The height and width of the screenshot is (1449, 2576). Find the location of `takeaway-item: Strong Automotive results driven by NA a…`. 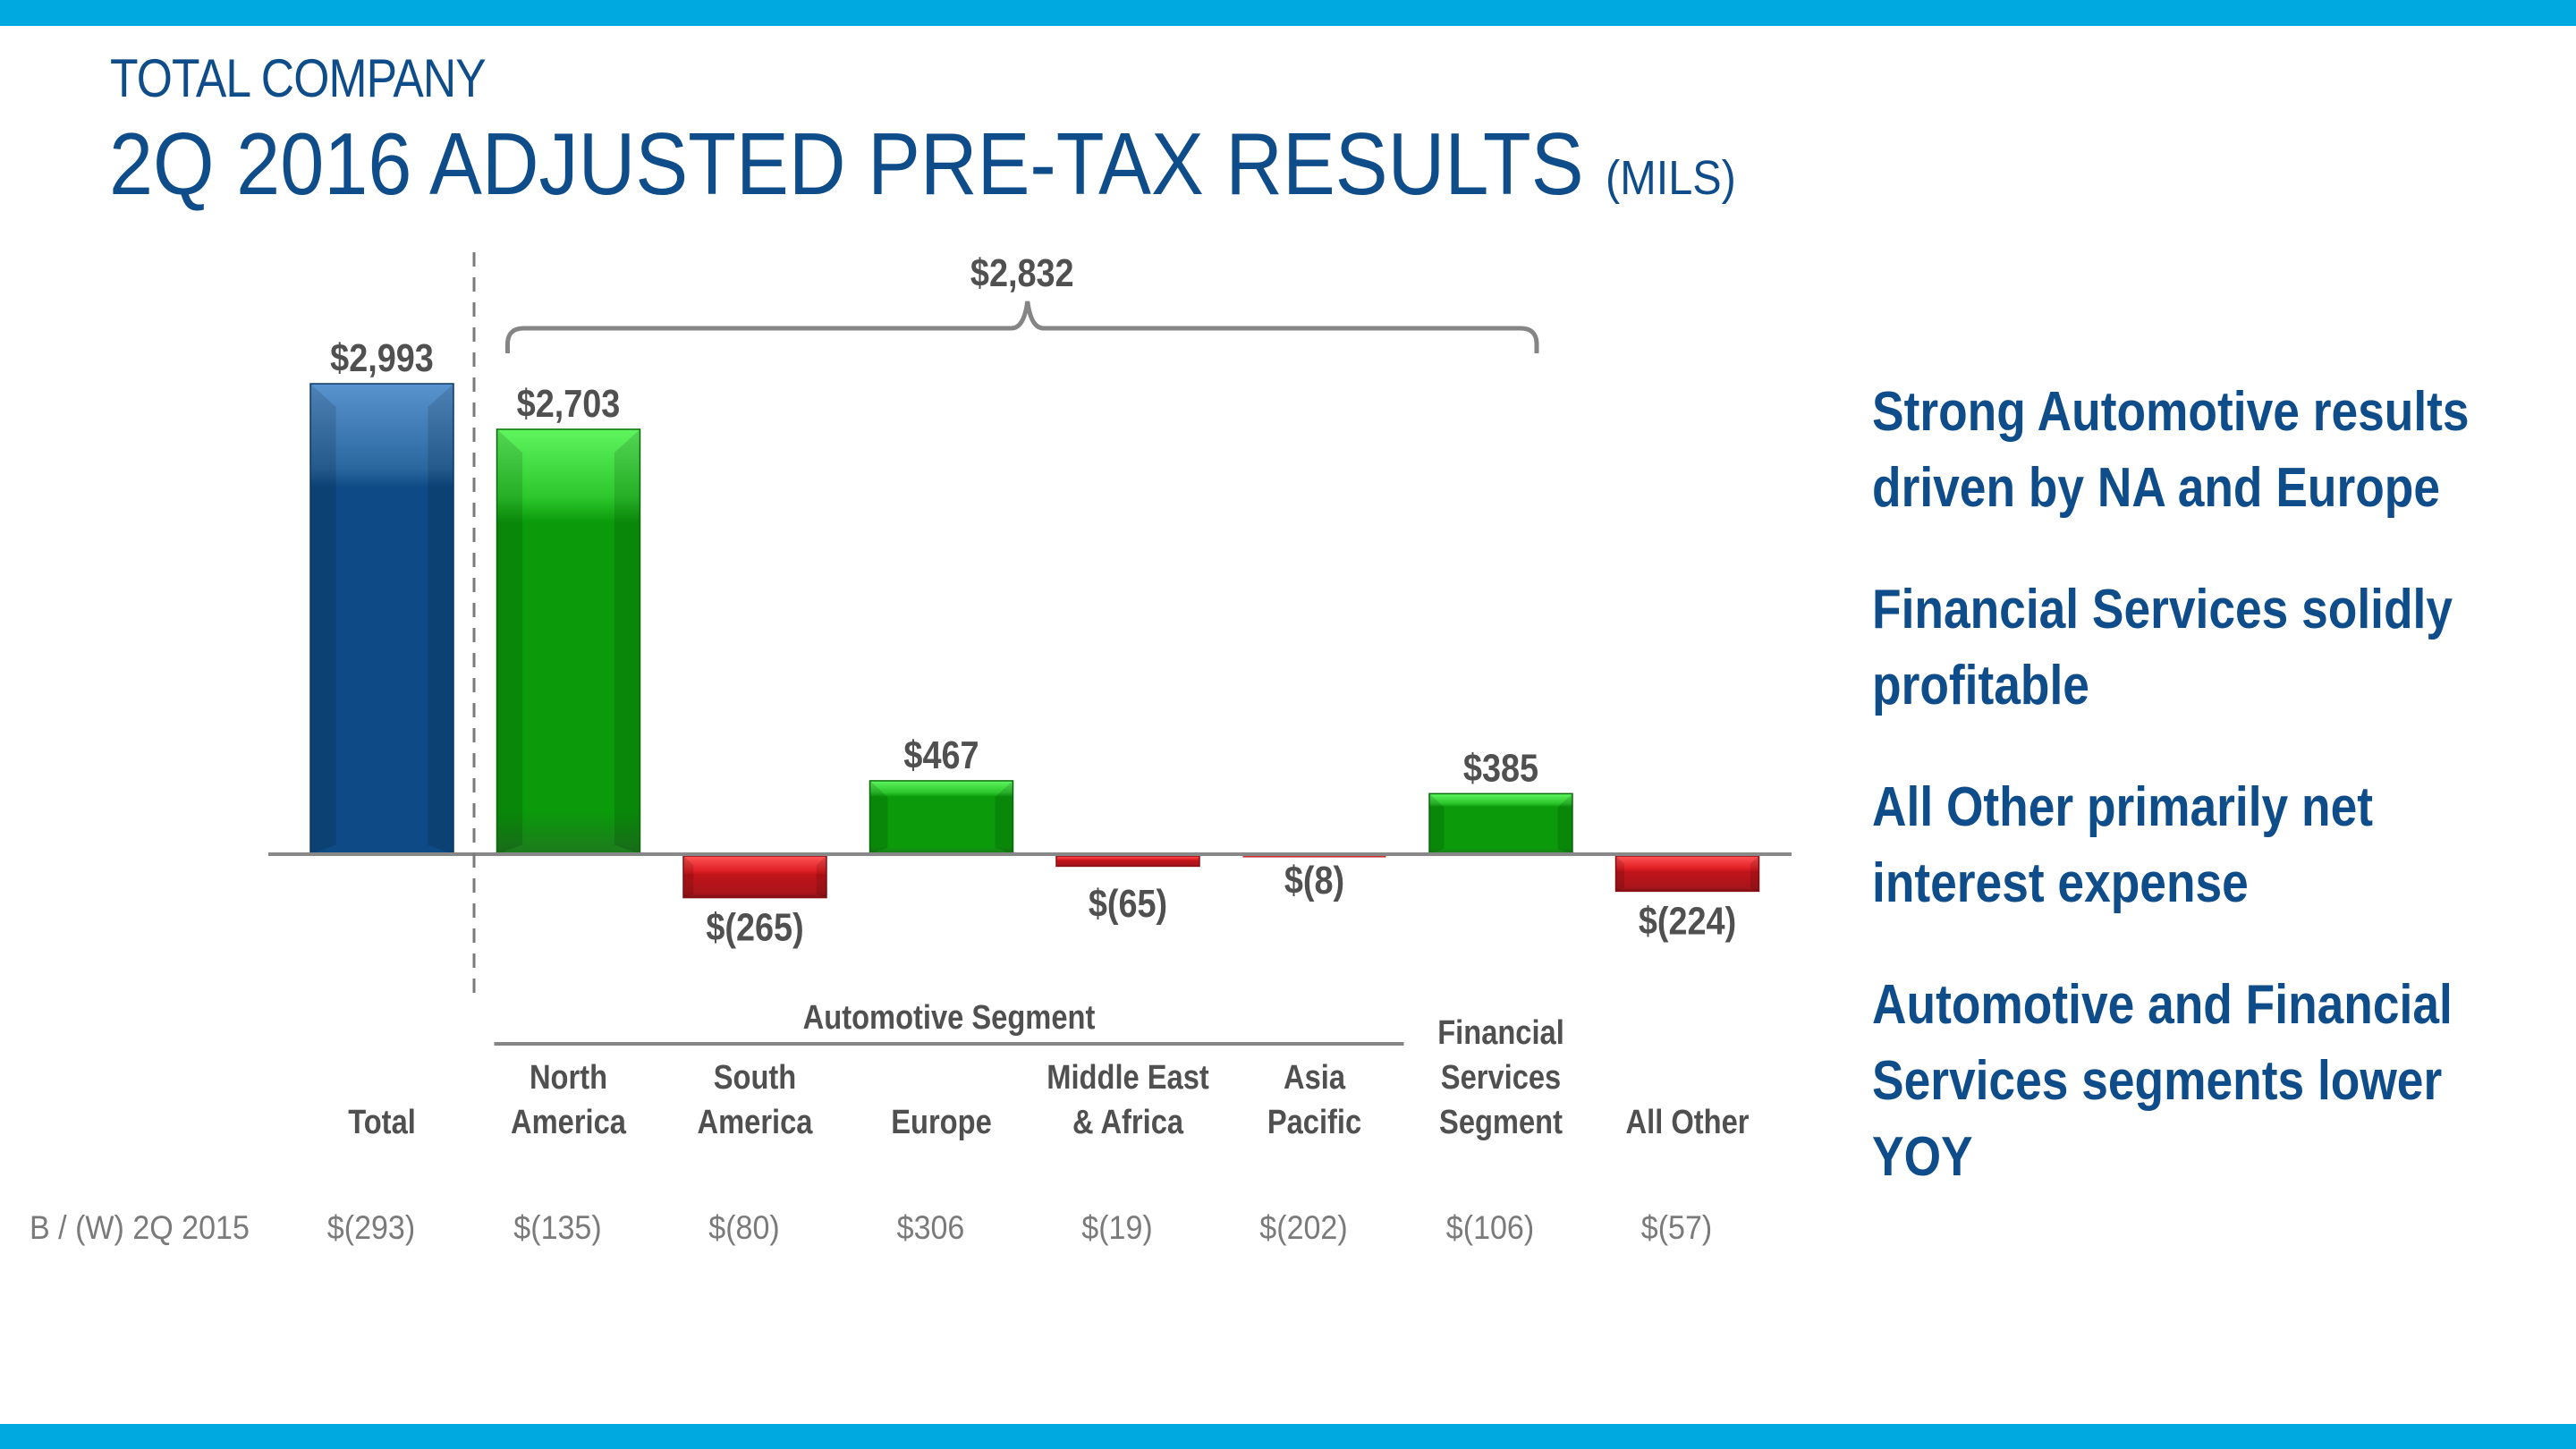

takeaway-item: Strong Automotive results driven by NA a… is located at coordinates (2171, 450).